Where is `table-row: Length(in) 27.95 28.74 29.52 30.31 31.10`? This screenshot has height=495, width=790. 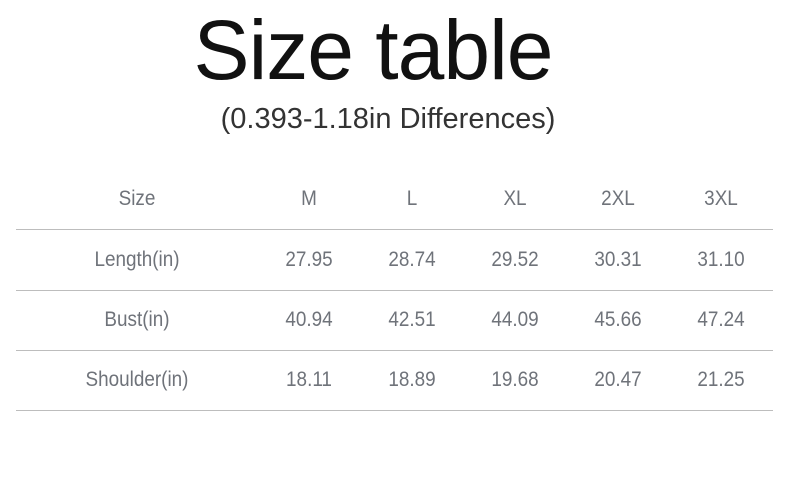
table-row: Length(in) 27.95 28.74 29.52 30.31 31.10 is located at coordinates (394, 260).